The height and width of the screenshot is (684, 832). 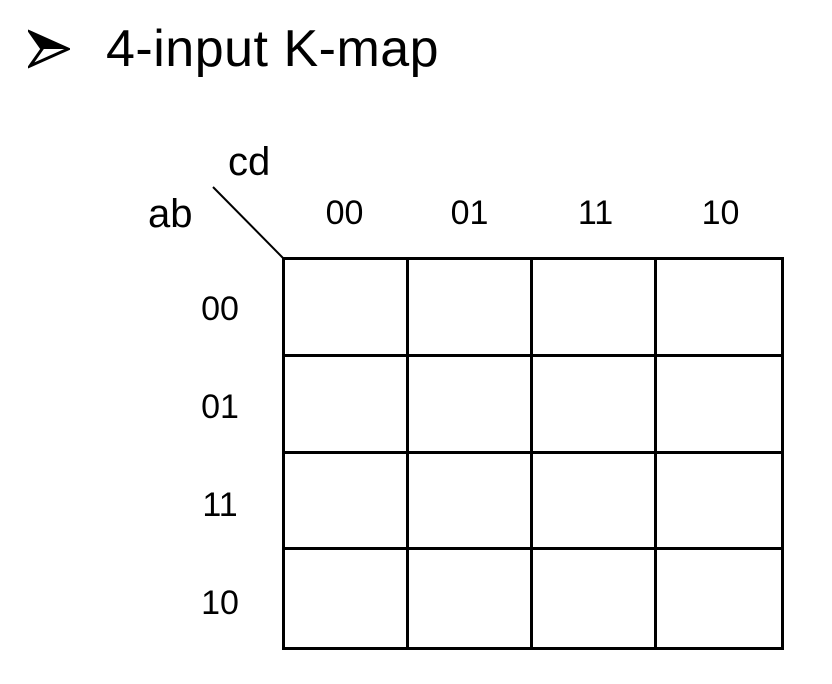 I want to click on column-variable-label: cd, so click(x=249, y=162).